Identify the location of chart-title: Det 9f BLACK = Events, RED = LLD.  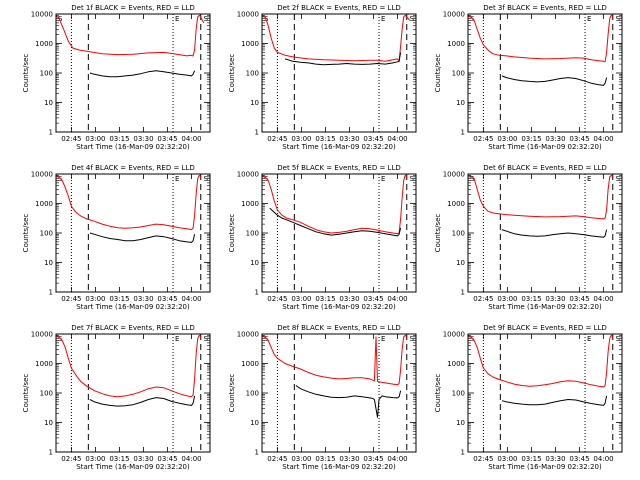
(544, 328).